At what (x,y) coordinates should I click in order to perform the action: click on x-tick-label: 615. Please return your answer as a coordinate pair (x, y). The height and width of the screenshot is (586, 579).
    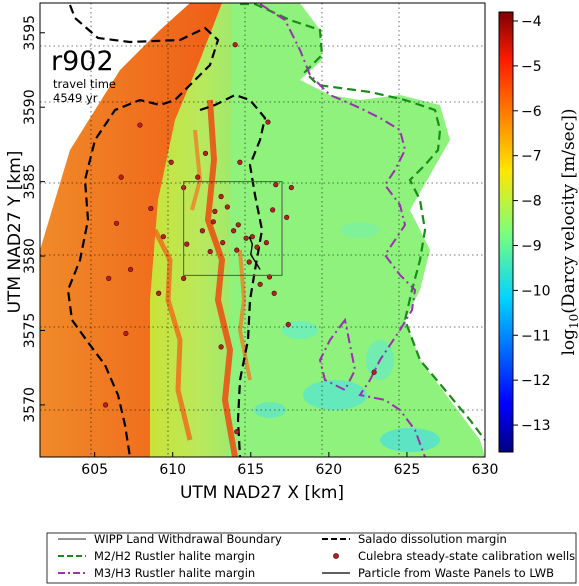
    Looking at the image, I should click on (250, 470).